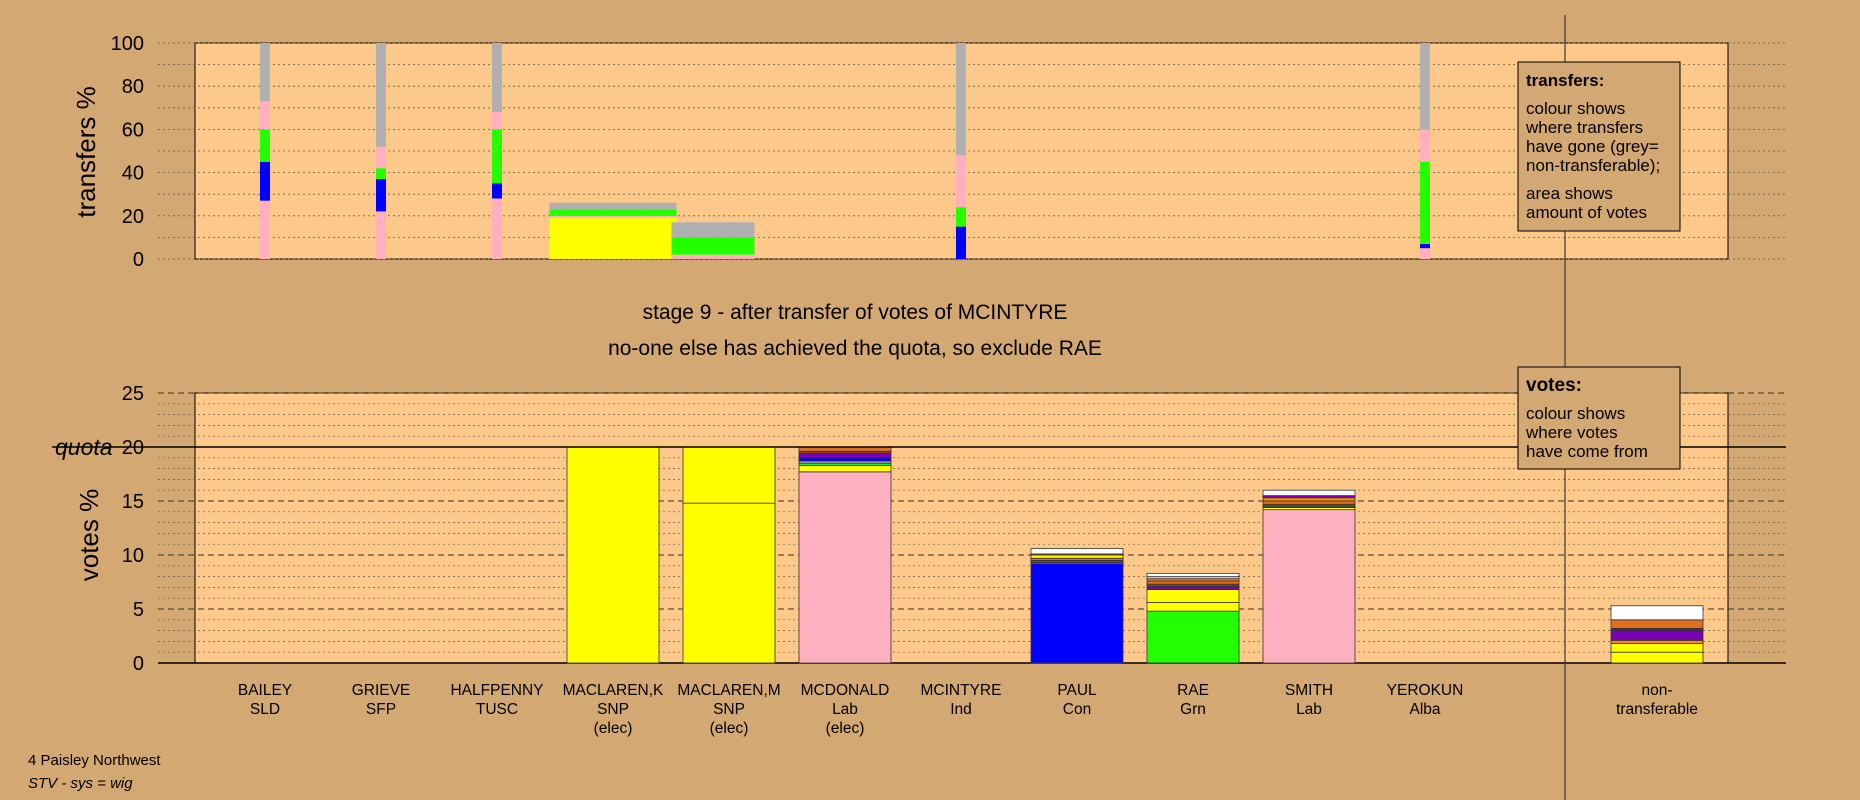 The width and height of the screenshot is (1860, 800). What do you see at coordinates (496, 690) in the screenshot?
I see `candidate-label: HALFPENNY` at bounding box center [496, 690].